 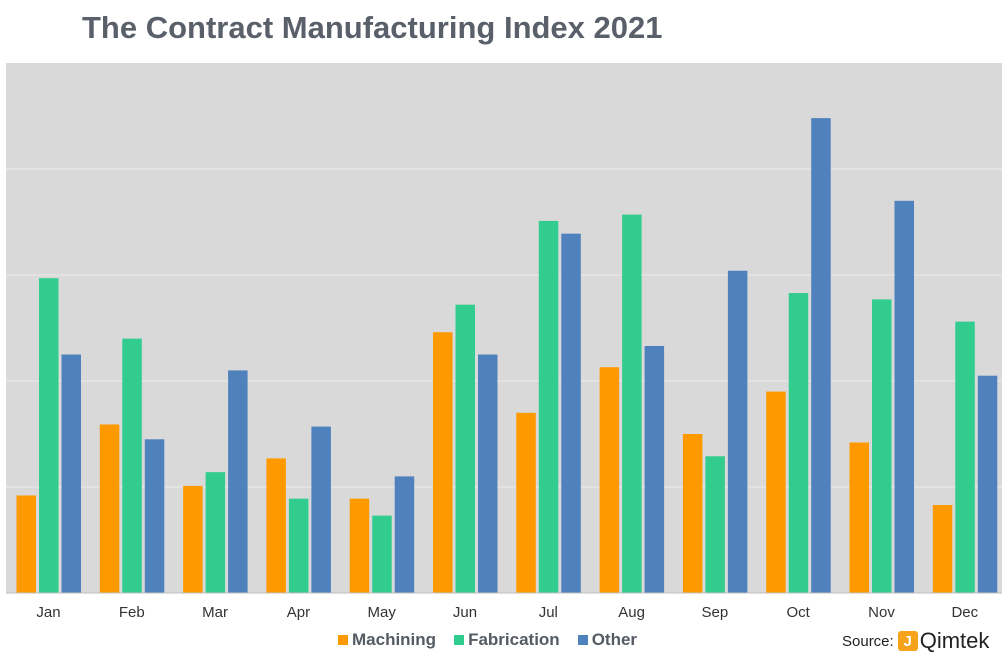 I want to click on bar-machining-dec, so click(x=942, y=549).